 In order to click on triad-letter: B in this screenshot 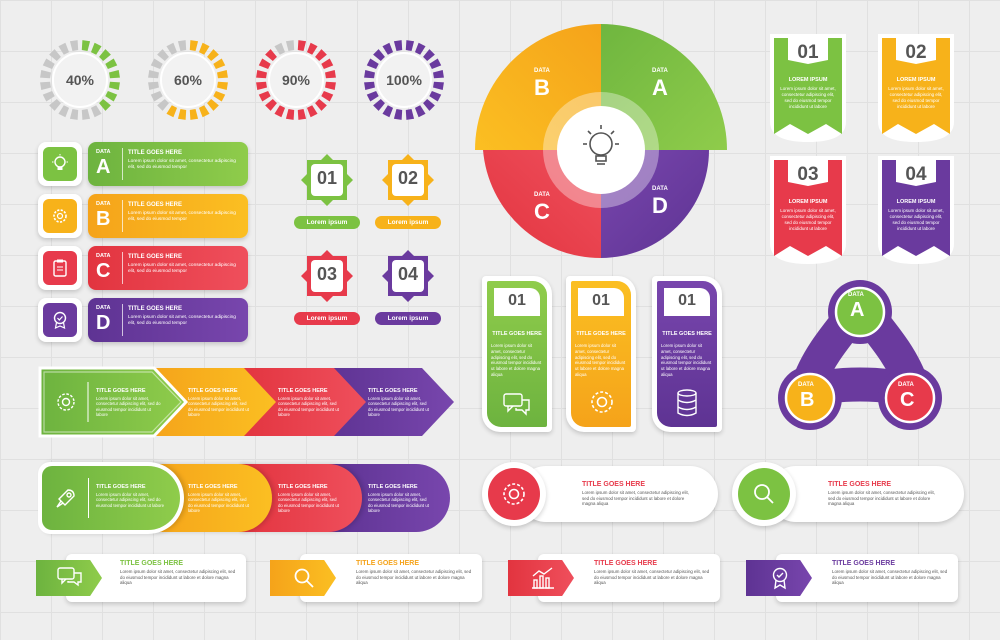, I will do `click(807, 400)`.